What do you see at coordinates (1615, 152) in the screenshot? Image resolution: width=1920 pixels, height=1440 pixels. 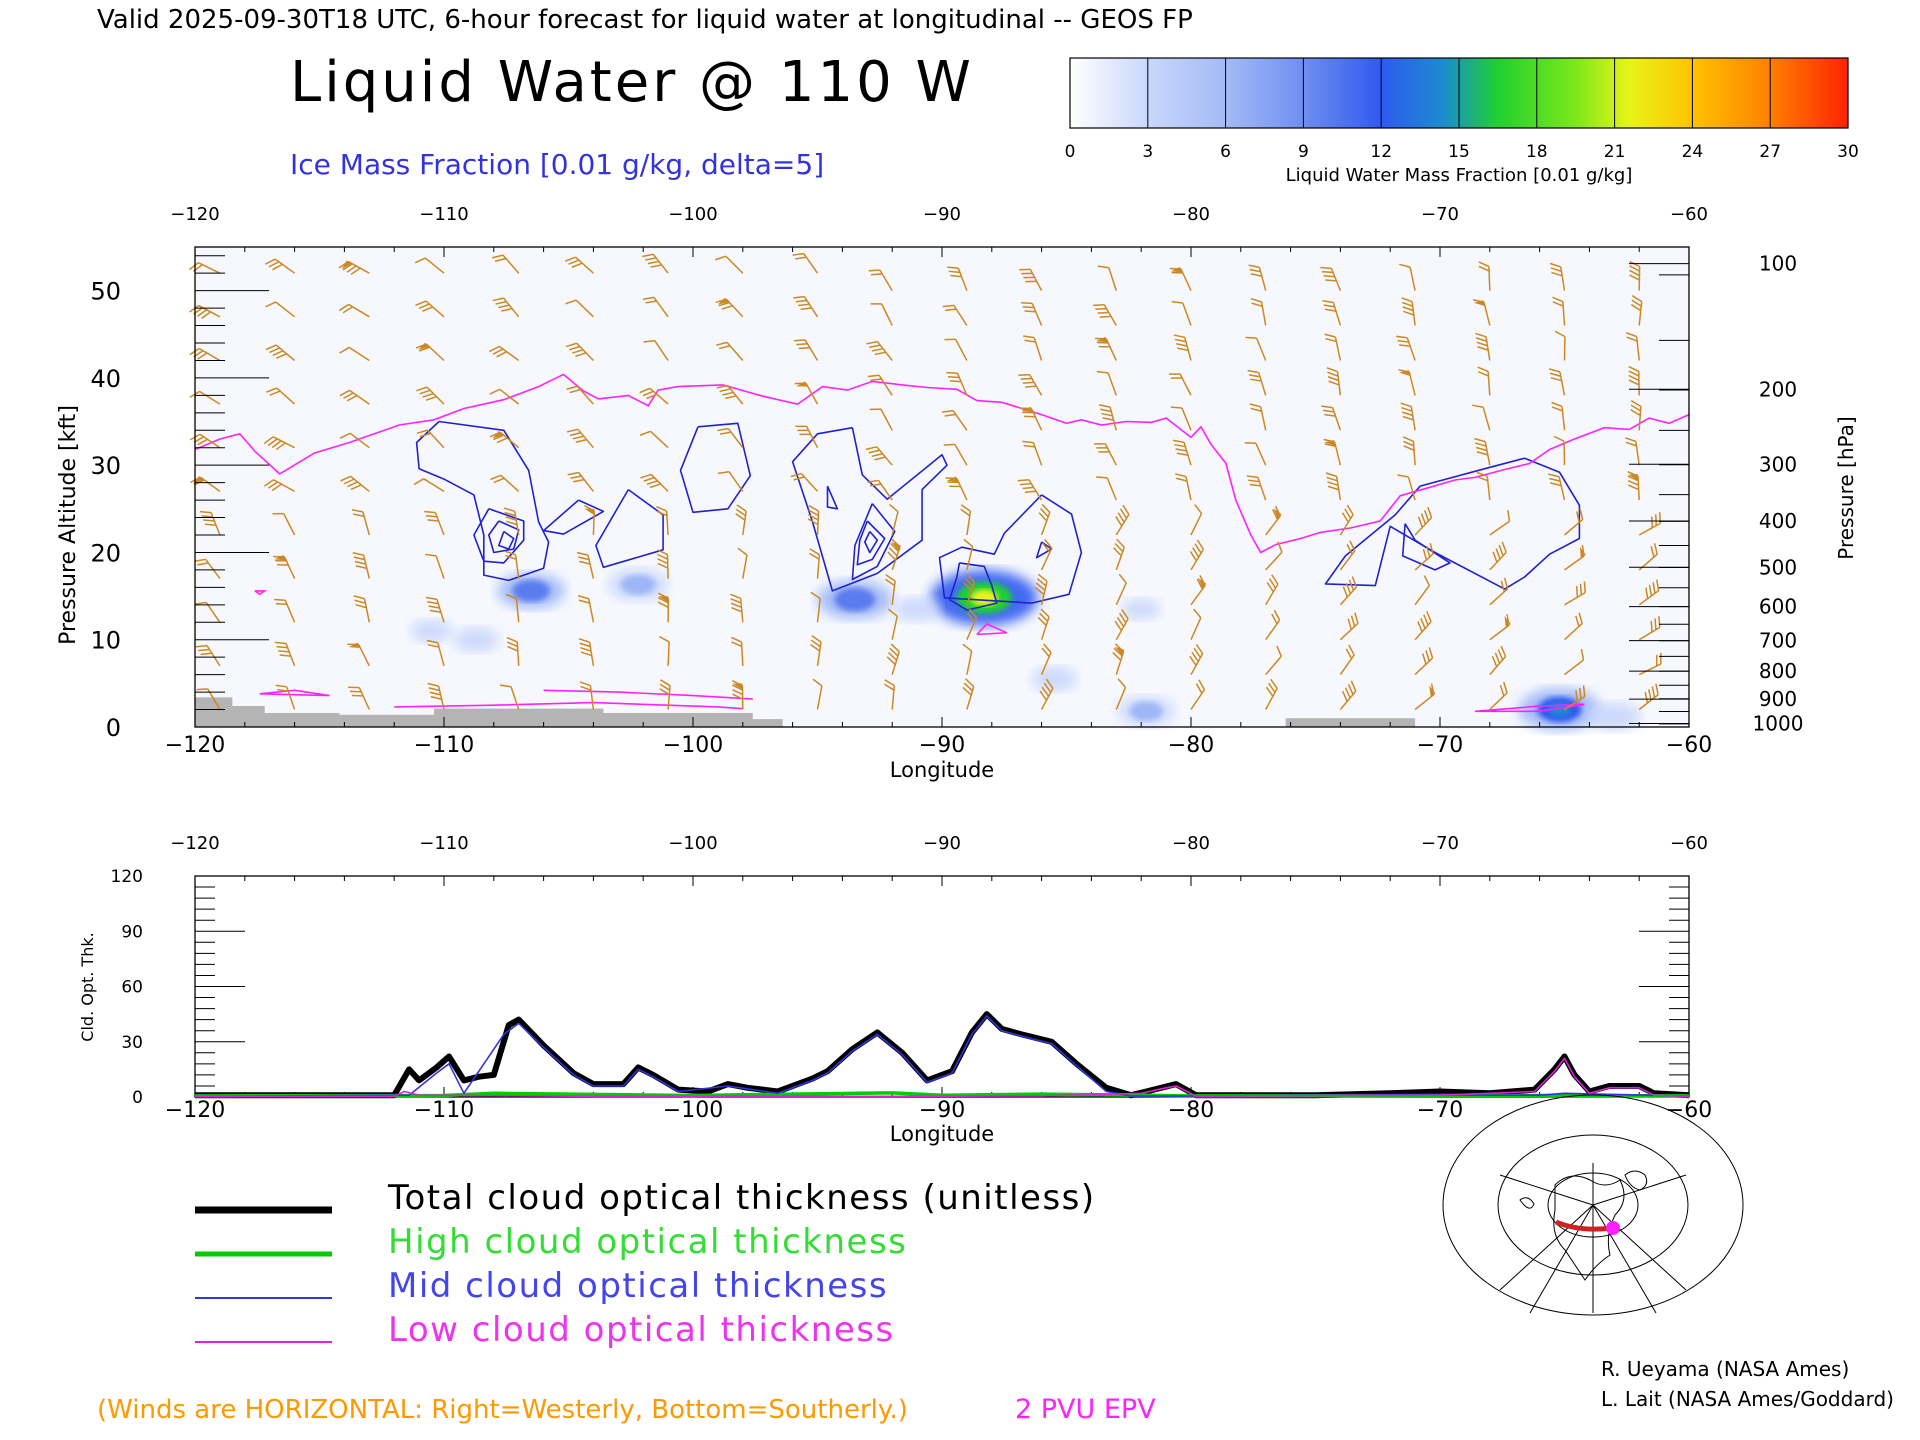 I see `colorbar-tick-label: 21` at bounding box center [1615, 152].